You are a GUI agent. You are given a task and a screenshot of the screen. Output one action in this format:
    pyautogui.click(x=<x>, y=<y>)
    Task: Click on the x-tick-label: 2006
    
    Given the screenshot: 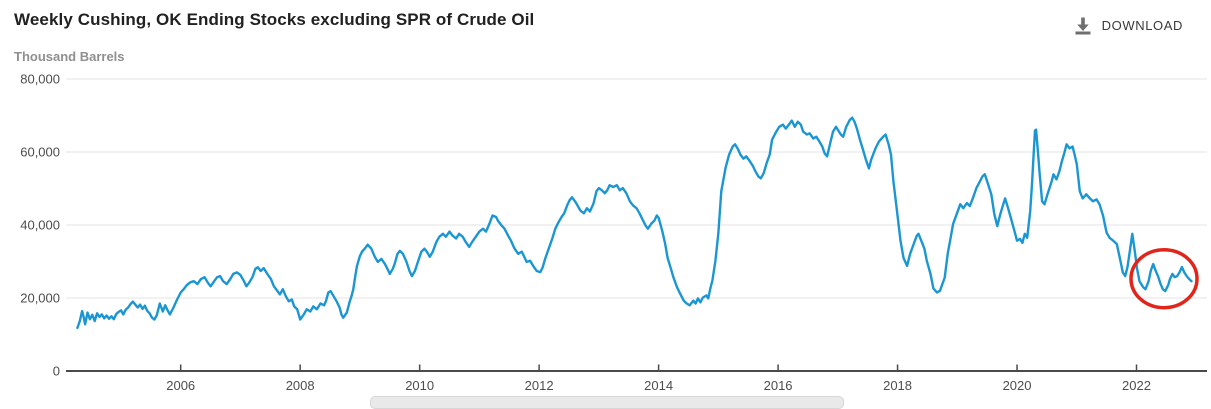 What is the action you would take?
    pyautogui.click(x=180, y=385)
    